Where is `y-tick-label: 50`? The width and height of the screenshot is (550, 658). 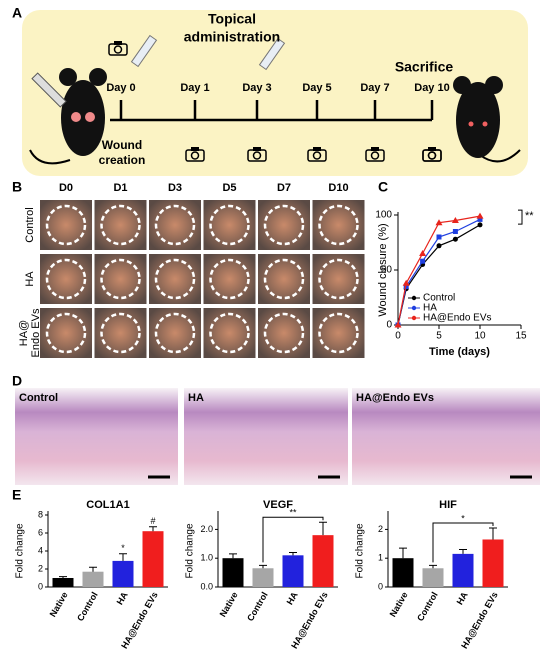
y-tick-label: 50 is located at coordinates (387, 270).